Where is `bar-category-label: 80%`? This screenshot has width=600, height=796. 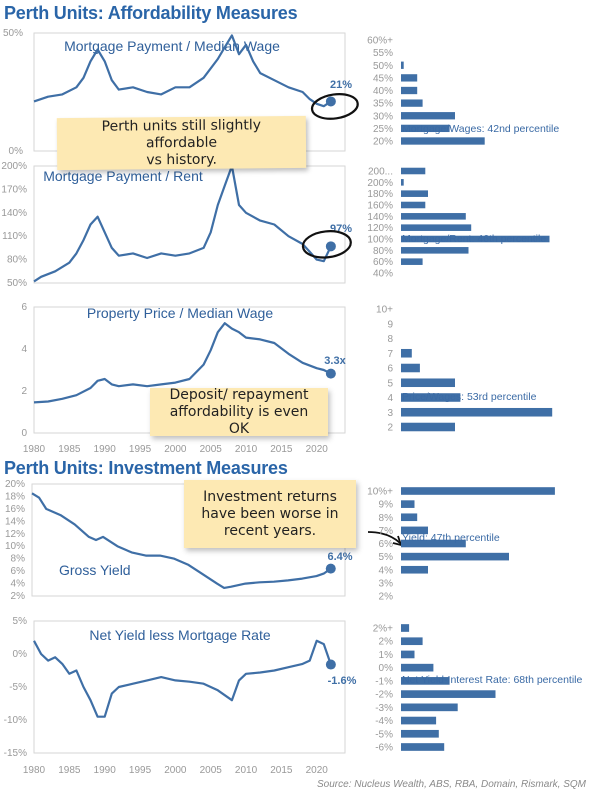 bar-category-label: 80% is located at coordinates (383, 251).